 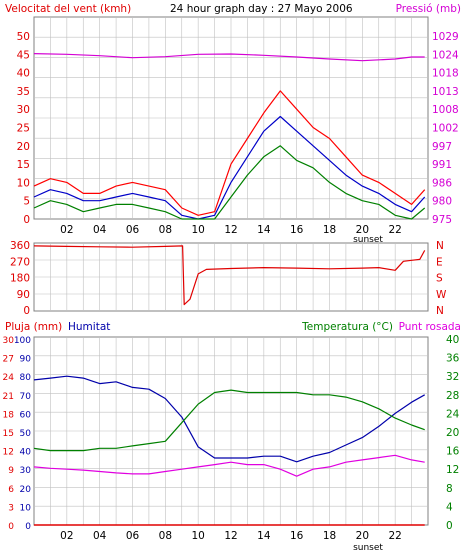 I want to click on y-tick-label: N, so click(x=440, y=311).